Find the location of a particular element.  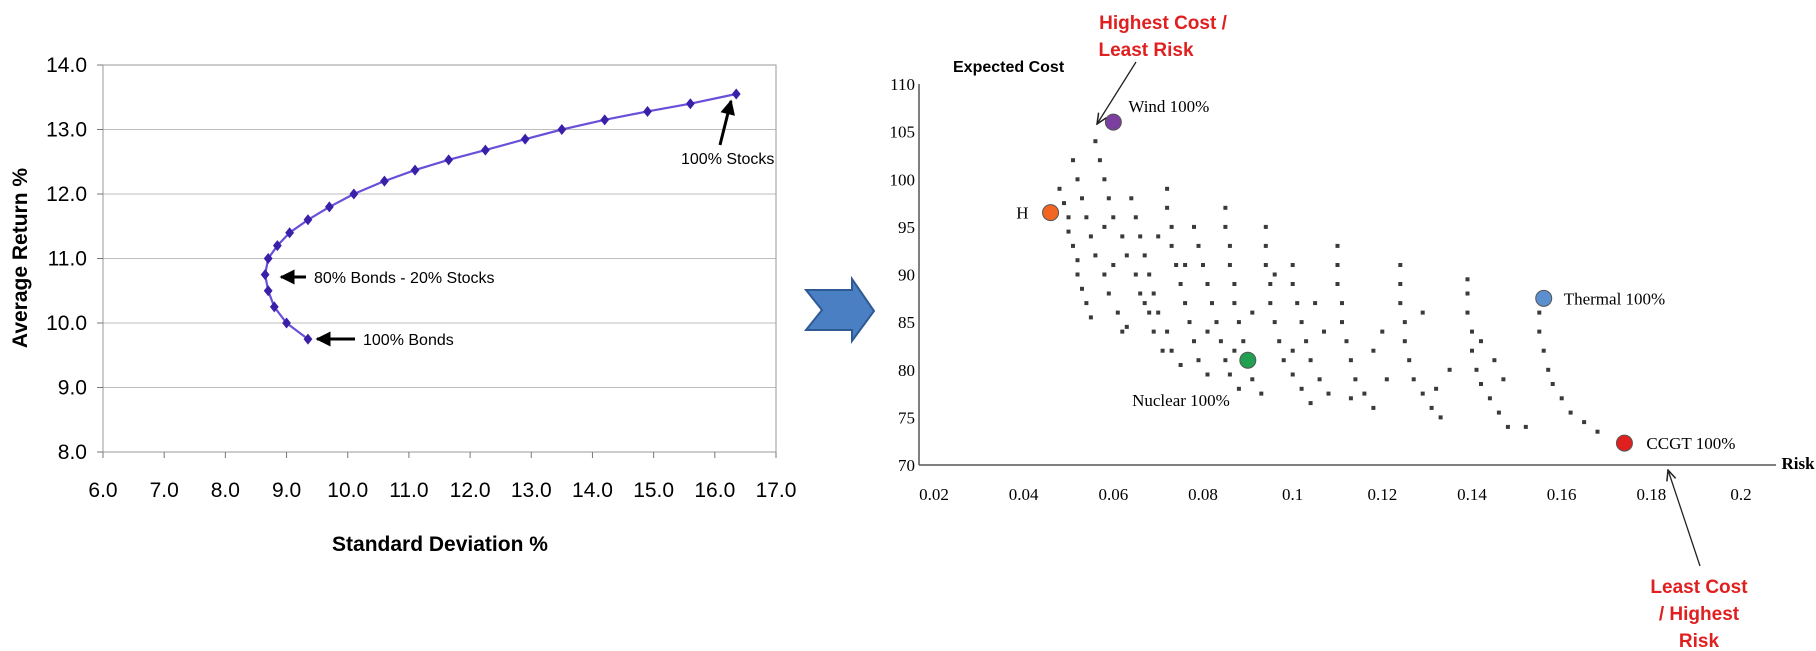

stocks-arrow is located at coordinates (727, 122).